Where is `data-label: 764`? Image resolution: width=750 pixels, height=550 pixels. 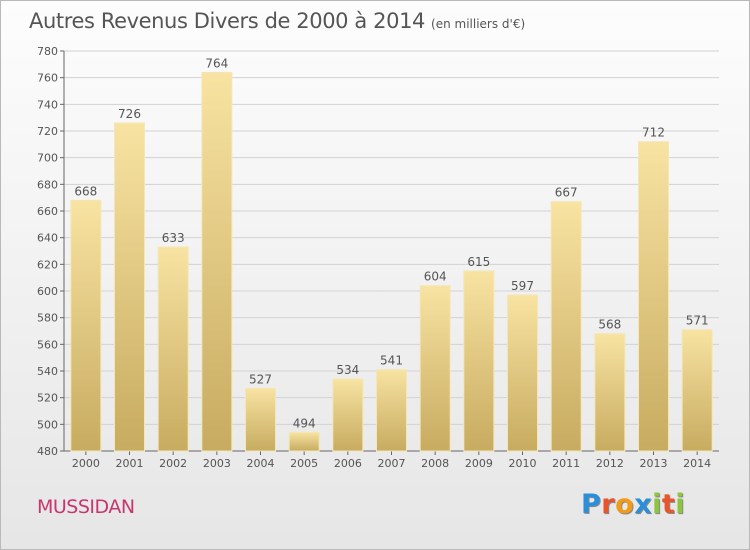 data-label: 764 is located at coordinates (216, 63).